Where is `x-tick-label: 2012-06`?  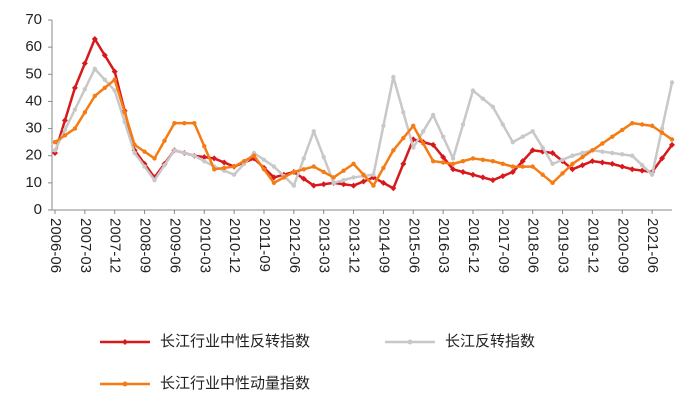
x-tick-label: 2012-06 is located at coordinates (294, 245).